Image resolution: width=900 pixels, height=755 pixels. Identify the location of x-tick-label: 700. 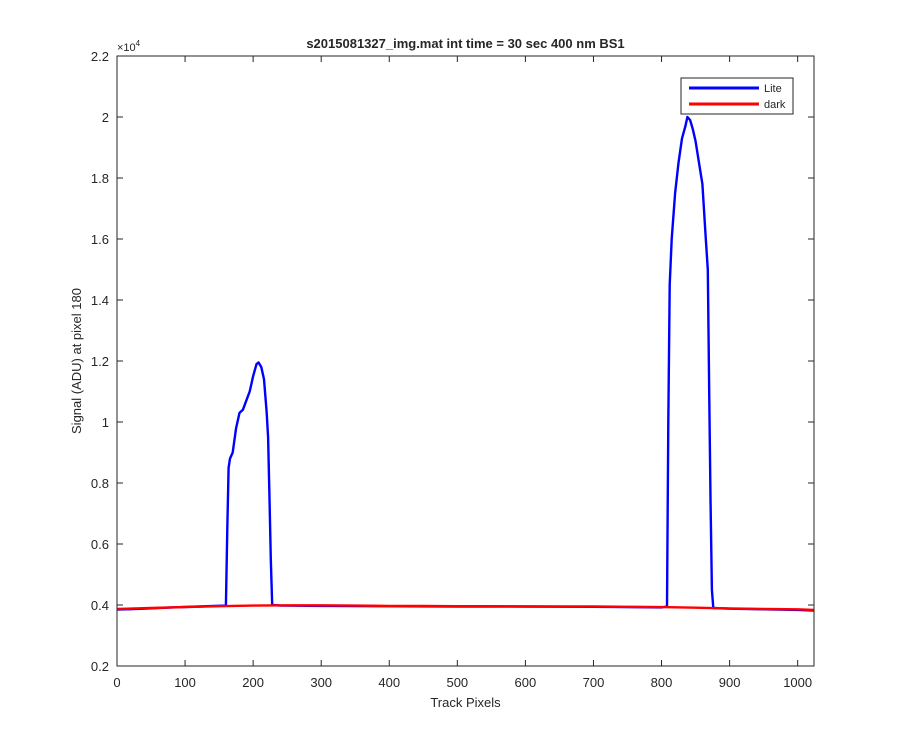
(594, 682).